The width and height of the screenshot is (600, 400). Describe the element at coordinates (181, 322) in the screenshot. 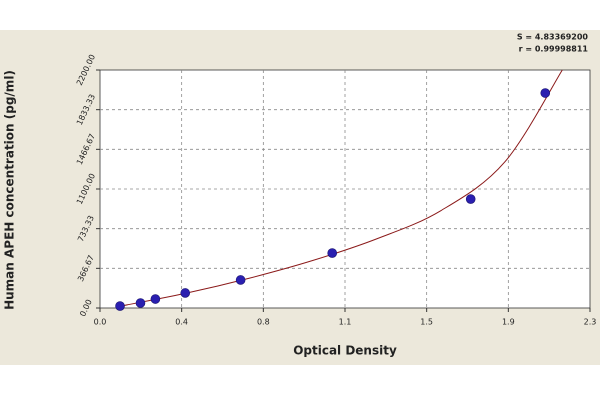

I see `x-tick-label: 0.4` at that location.